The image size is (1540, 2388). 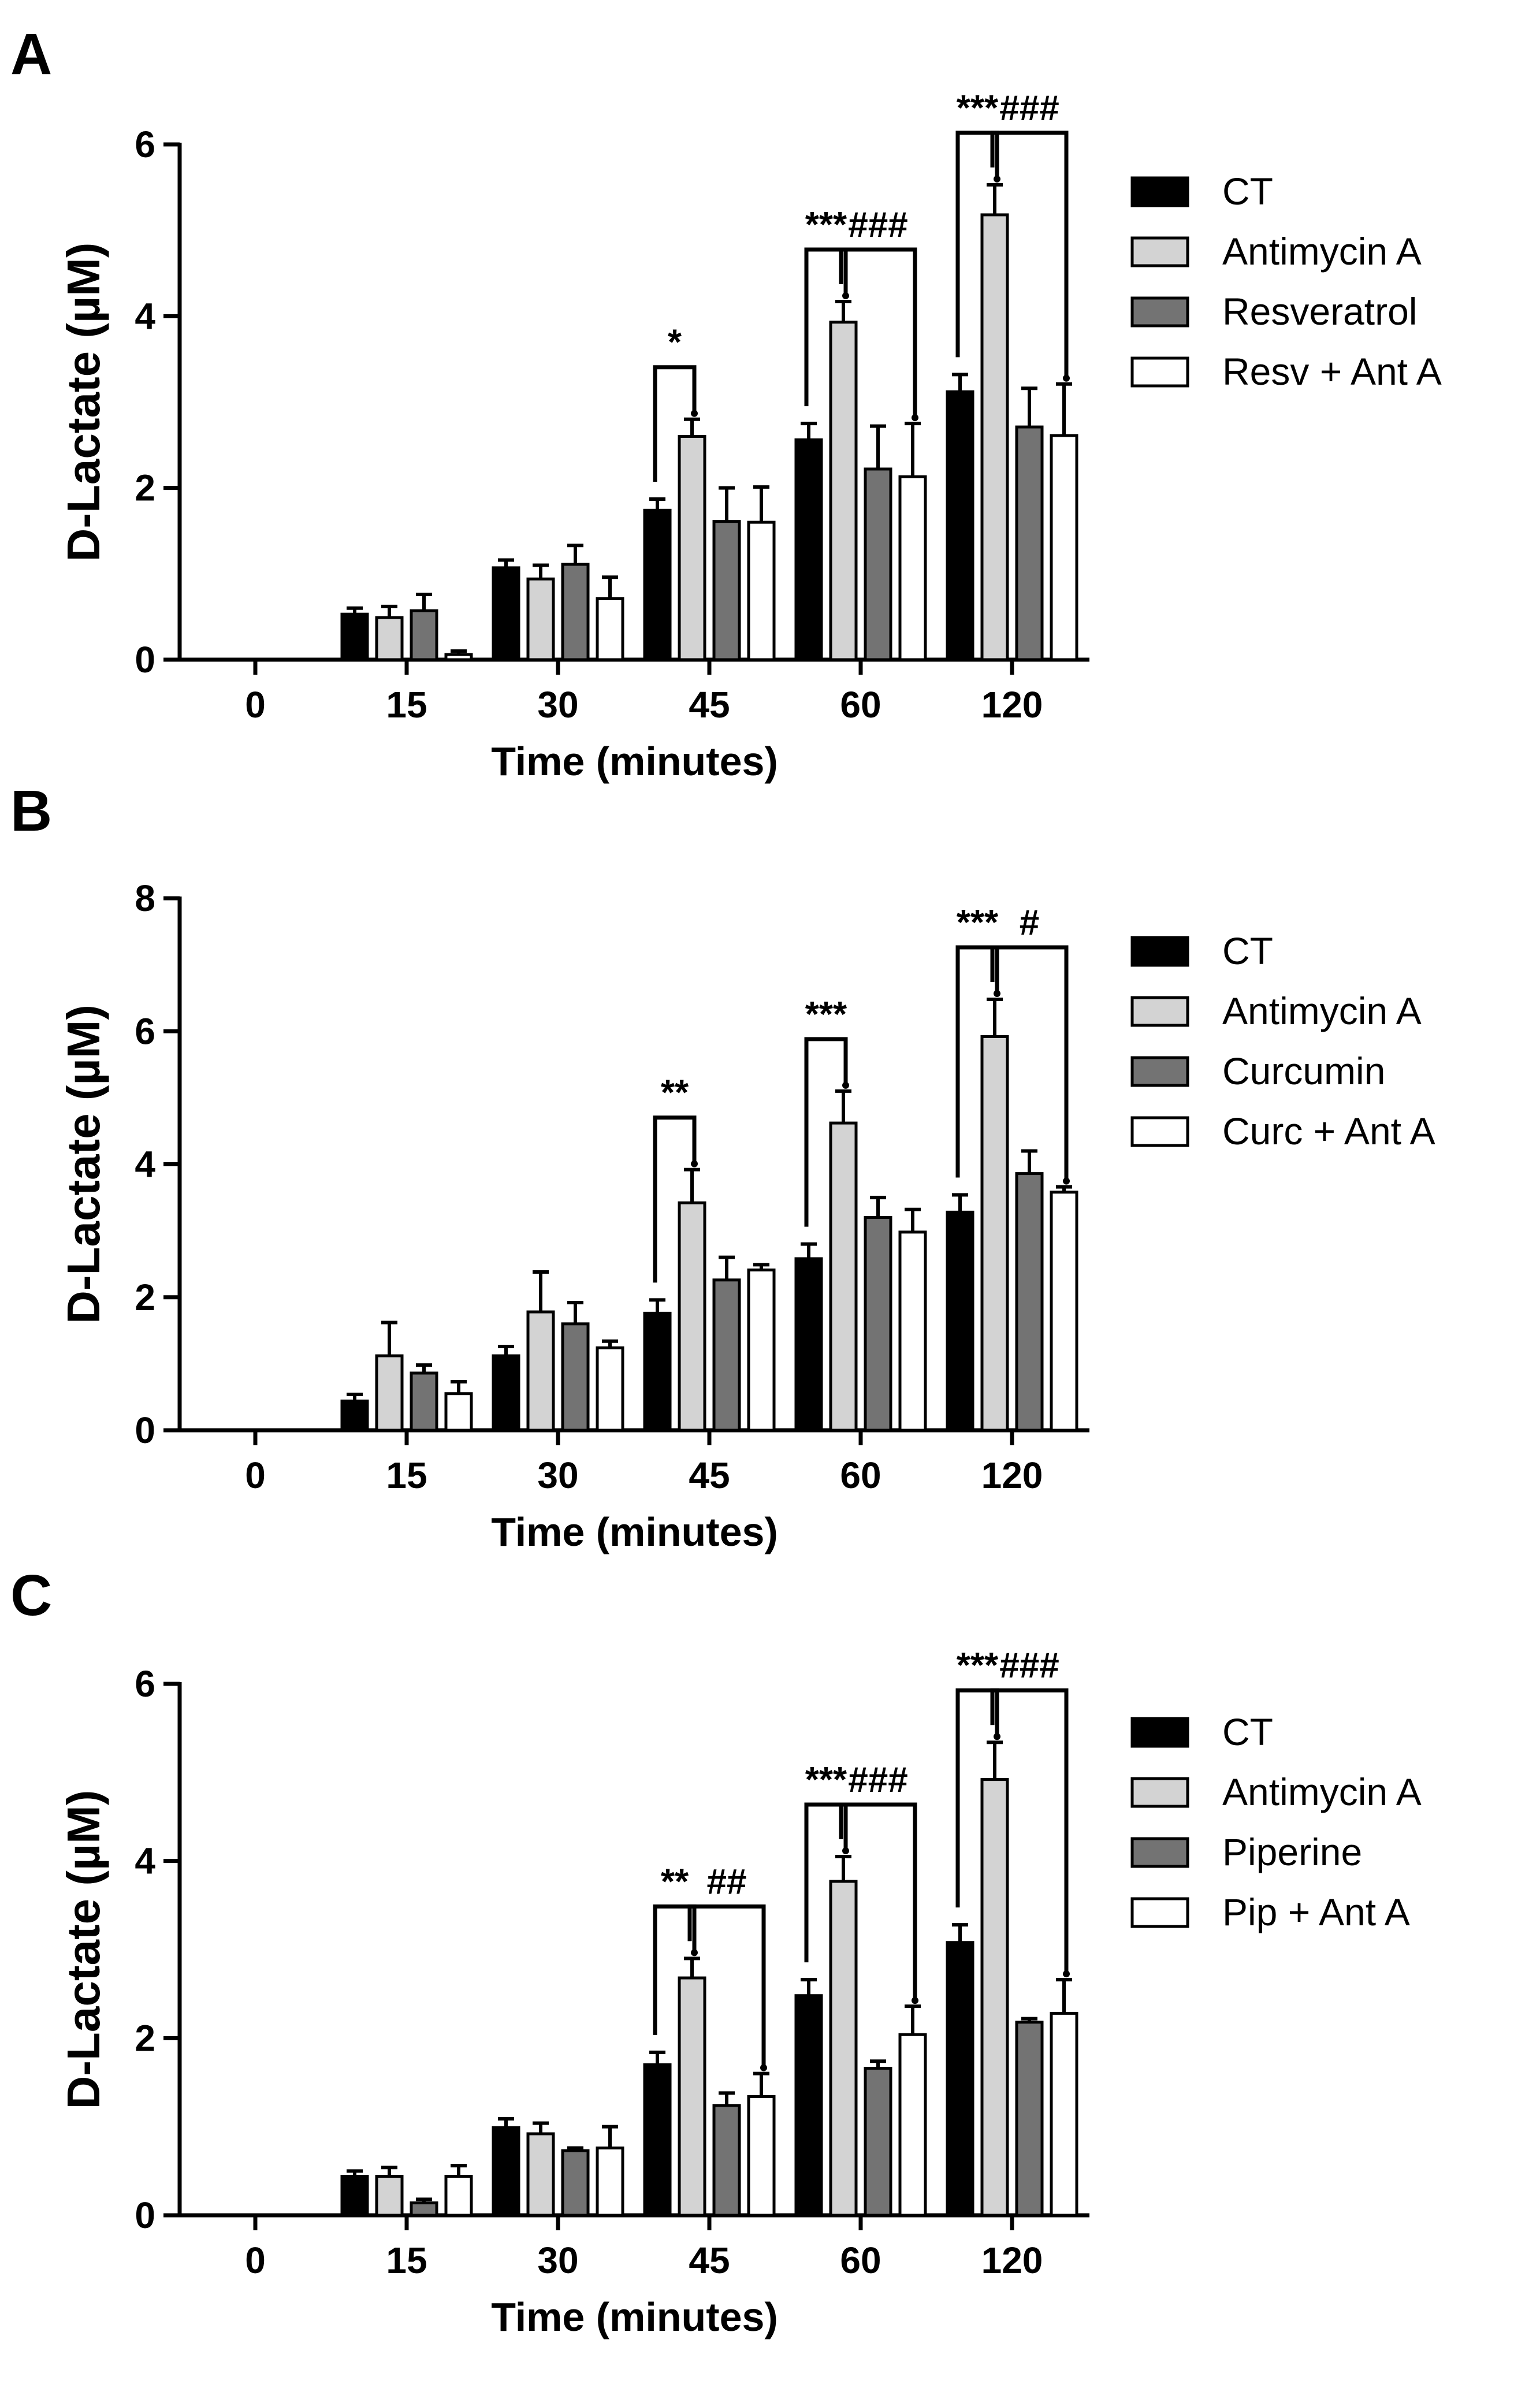 What do you see at coordinates (1303, 1071) in the screenshot?
I see `legend-label: Curcumin` at bounding box center [1303, 1071].